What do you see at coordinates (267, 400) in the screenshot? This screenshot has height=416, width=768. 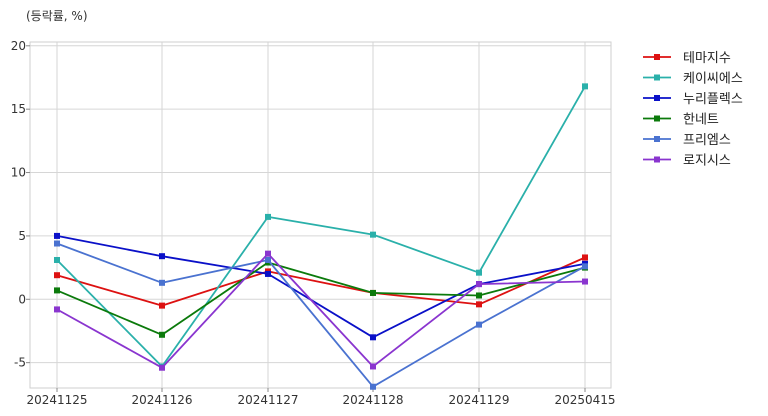 I see `x-tick-label: 20241127` at bounding box center [267, 400].